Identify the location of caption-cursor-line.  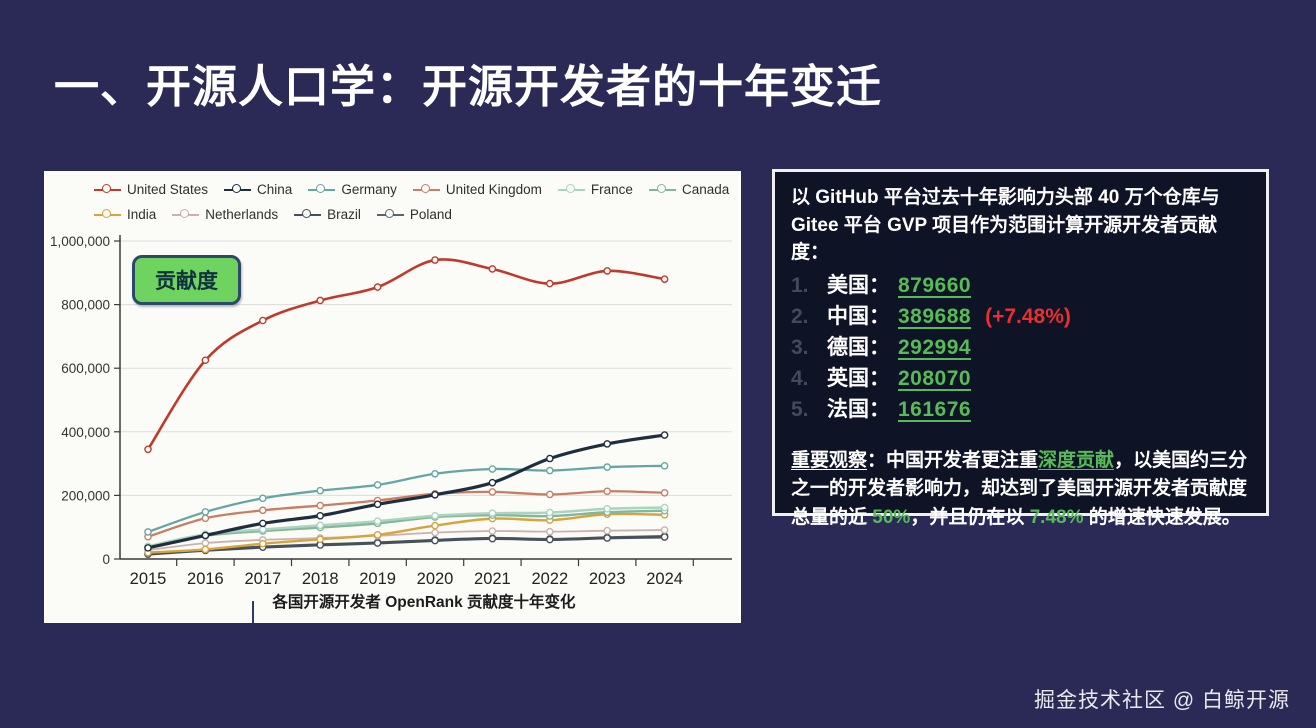
(253, 612).